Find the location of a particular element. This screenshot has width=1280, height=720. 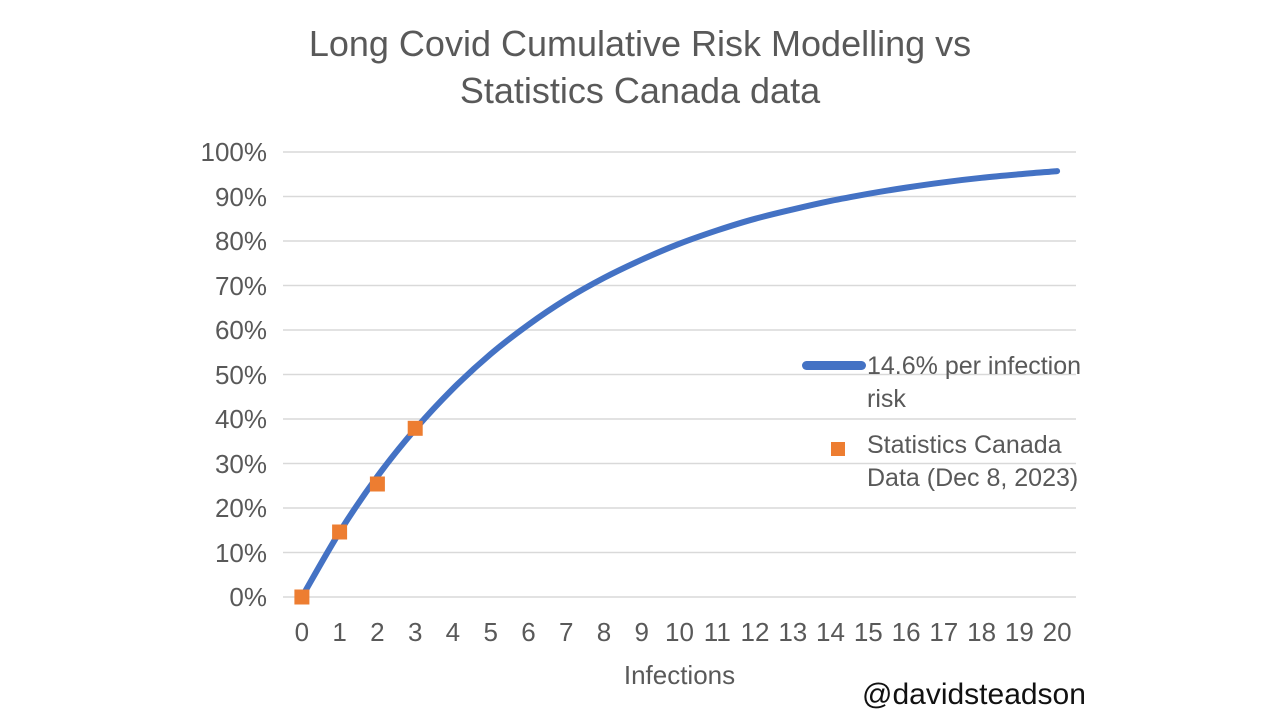

y-tick-label: 10% is located at coordinates (240, 552).